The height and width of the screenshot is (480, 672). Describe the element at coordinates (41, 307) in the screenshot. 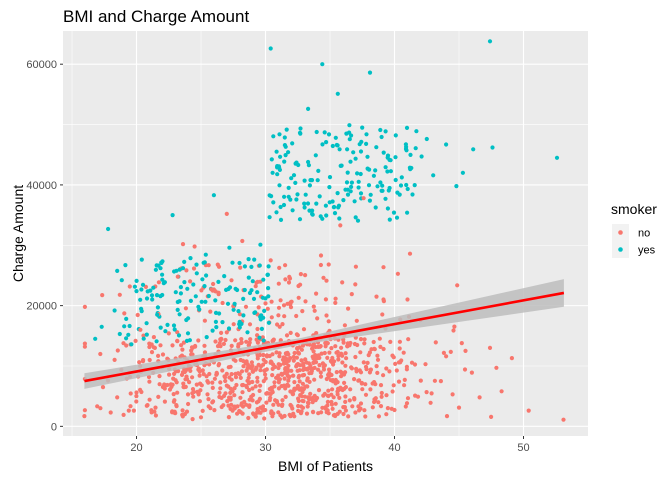

I see `y-tick-label: 20000` at that location.